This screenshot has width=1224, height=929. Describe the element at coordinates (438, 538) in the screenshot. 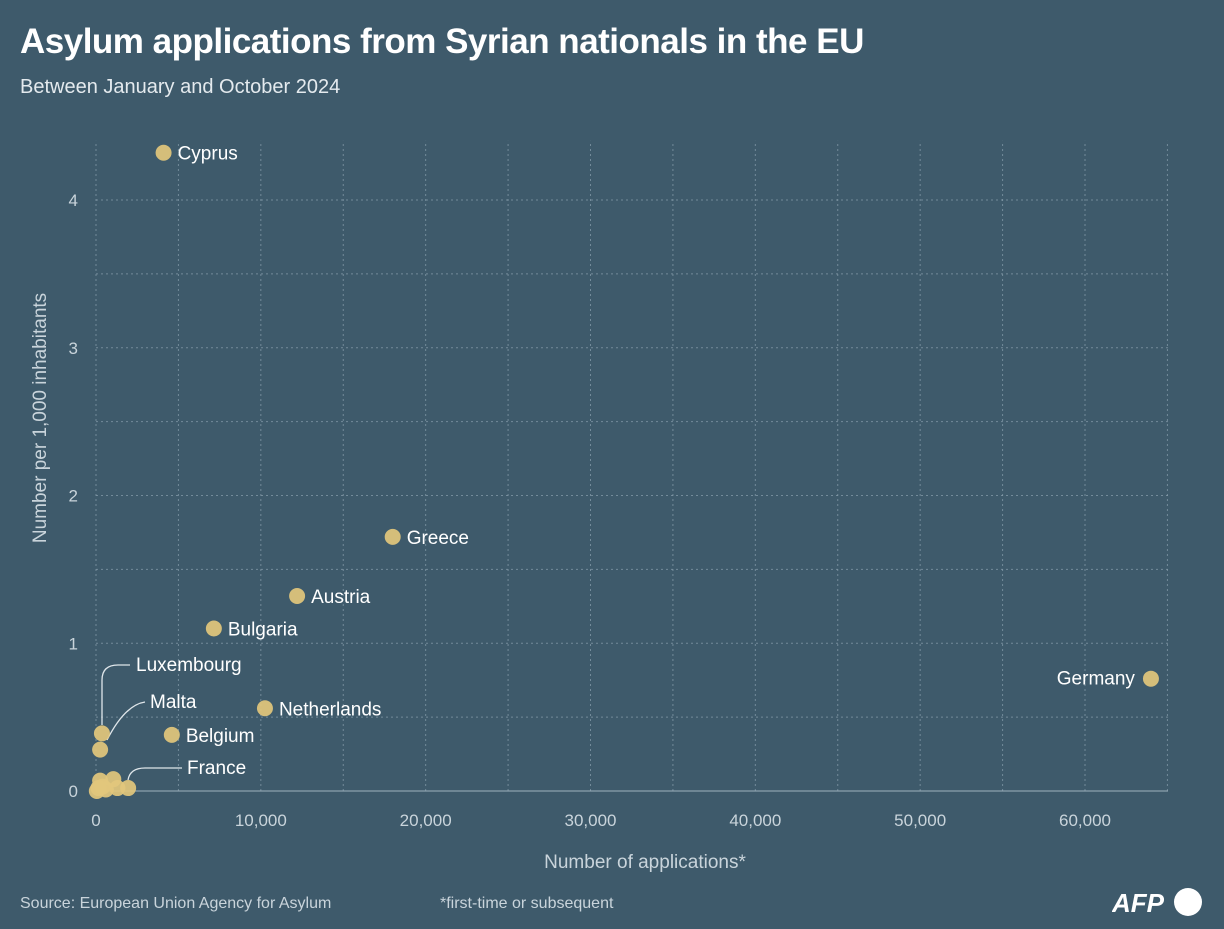

I see `point-label: Greece` at that location.